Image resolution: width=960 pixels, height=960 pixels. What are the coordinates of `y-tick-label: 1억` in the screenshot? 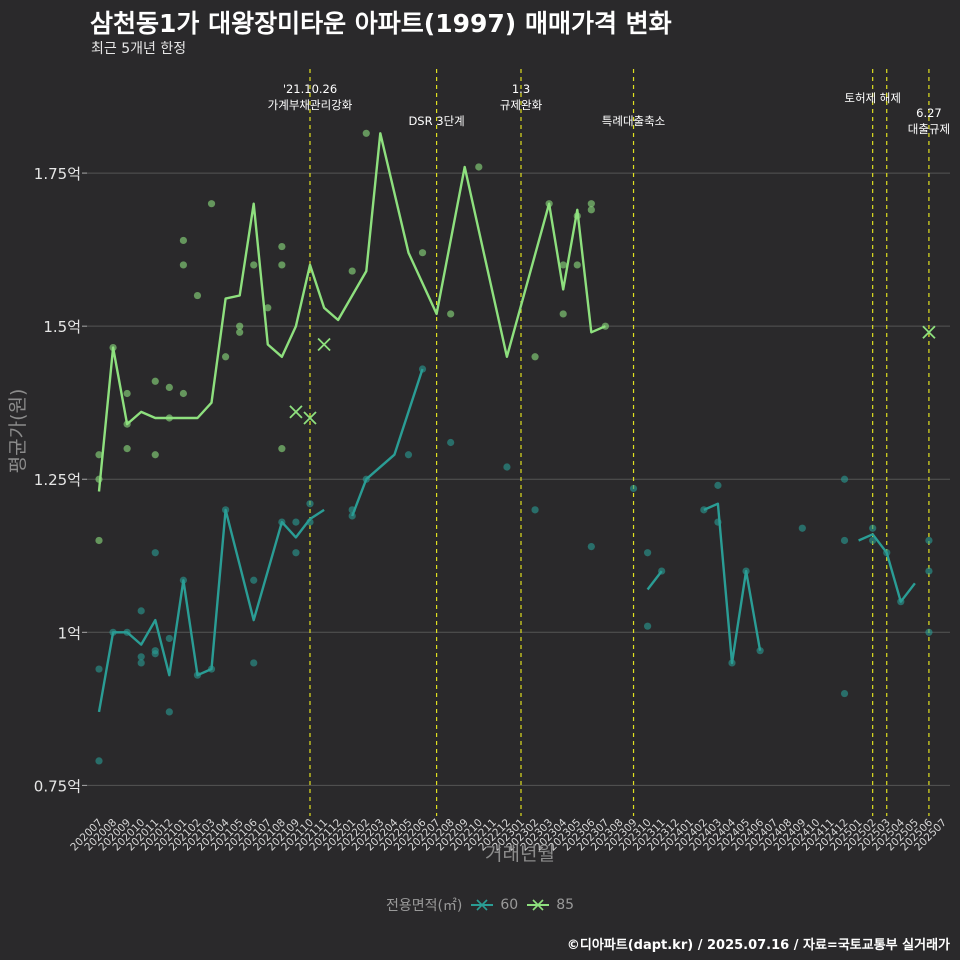 It's located at (69, 633).